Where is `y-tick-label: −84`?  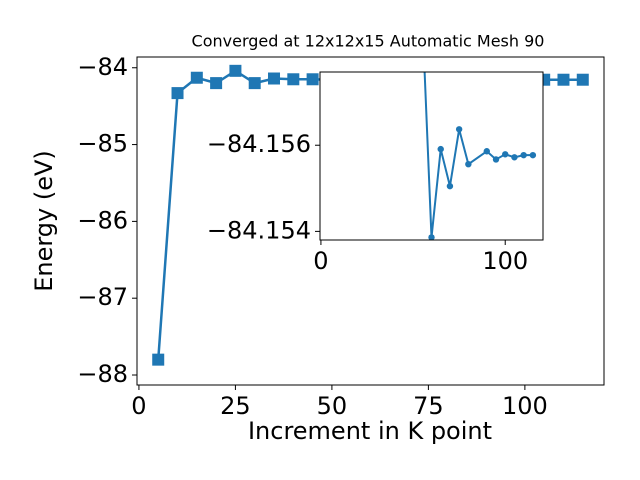 y-tick-label: −84 is located at coordinates (102, 67).